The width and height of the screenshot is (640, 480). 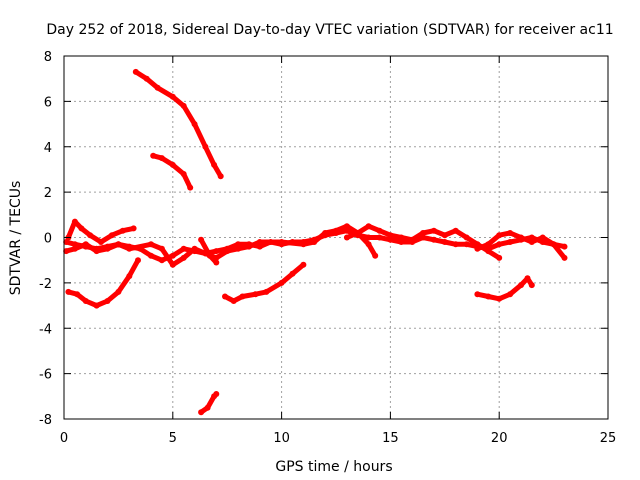 I want to click on series-trace, so click(x=103, y=283).